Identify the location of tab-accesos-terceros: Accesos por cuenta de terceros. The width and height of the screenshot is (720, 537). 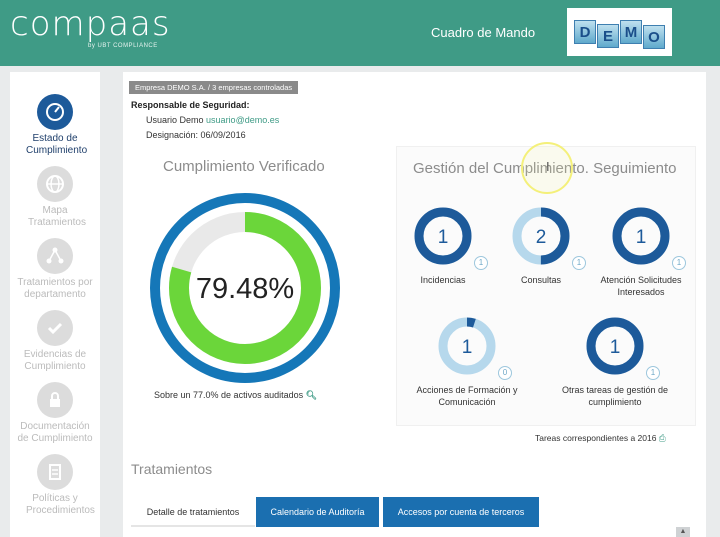
(461, 512).